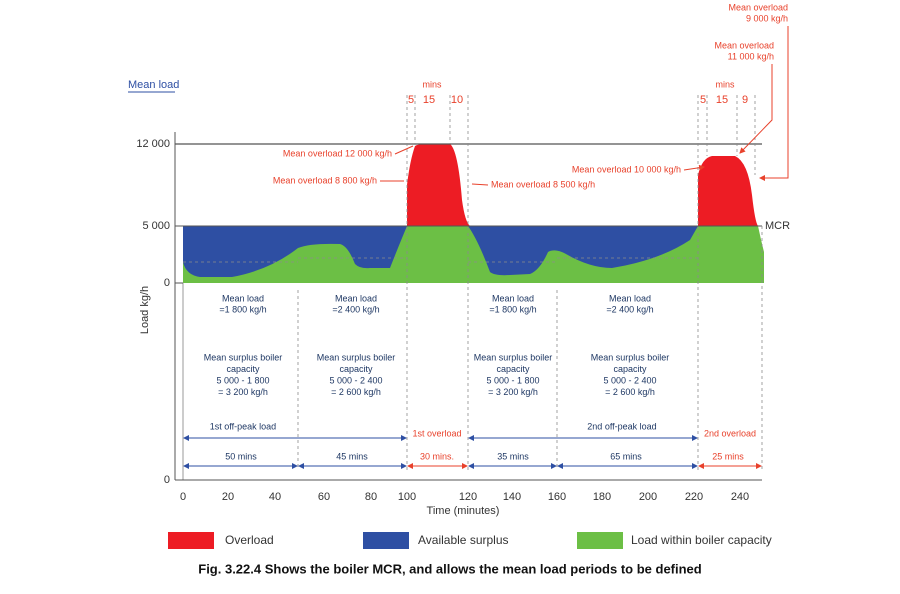 This screenshot has height=594, width=900. What do you see at coordinates (740, 497) in the screenshot?
I see `x-tick-label: 240` at bounding box center [740, 497].